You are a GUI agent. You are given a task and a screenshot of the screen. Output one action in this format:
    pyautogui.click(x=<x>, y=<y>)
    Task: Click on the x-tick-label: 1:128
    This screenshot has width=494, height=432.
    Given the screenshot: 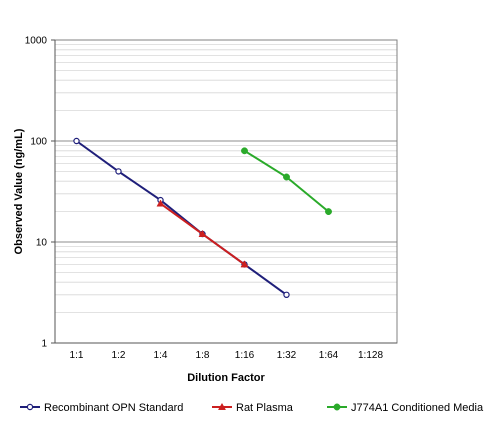 What is the action you would take?
    pyautogui.click(x=370, y=355)
    